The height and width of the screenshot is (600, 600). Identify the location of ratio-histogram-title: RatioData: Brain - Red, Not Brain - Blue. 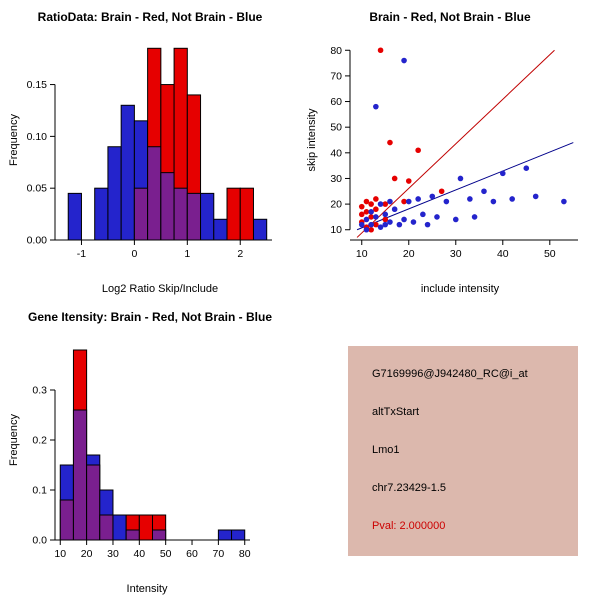
(150, 17).